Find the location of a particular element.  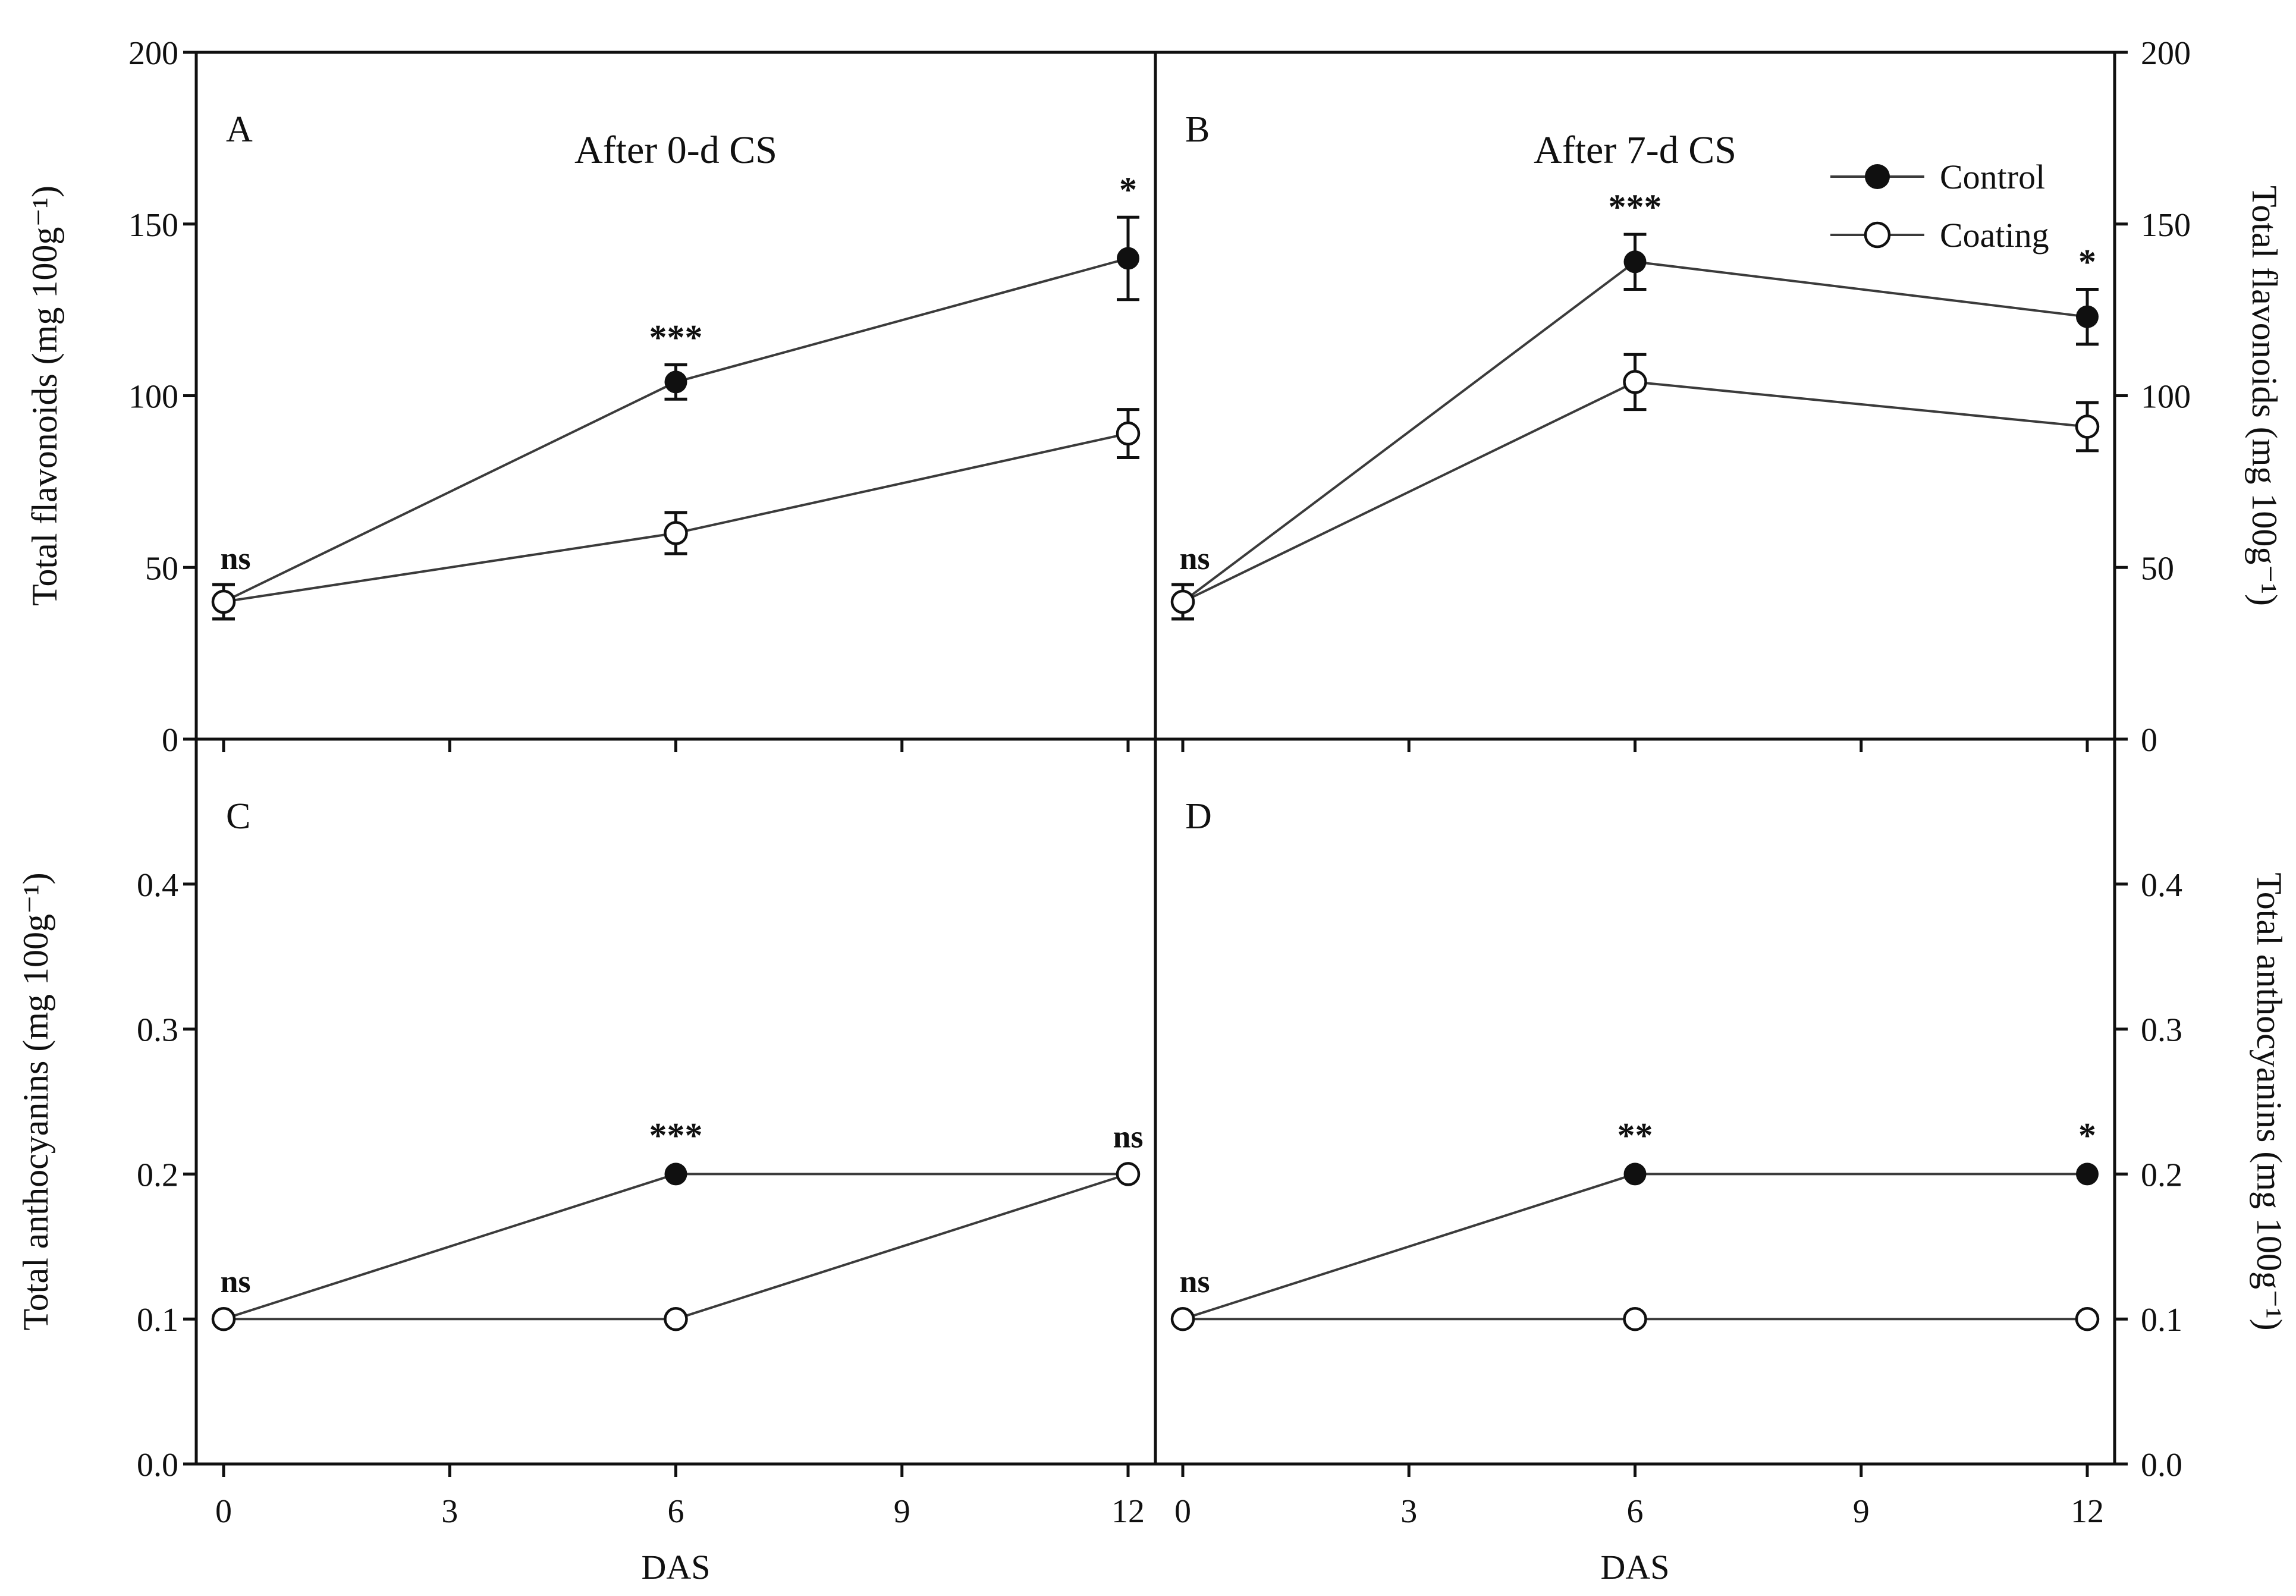

panel-letter-D: D is located at coordinates (1198, 816).